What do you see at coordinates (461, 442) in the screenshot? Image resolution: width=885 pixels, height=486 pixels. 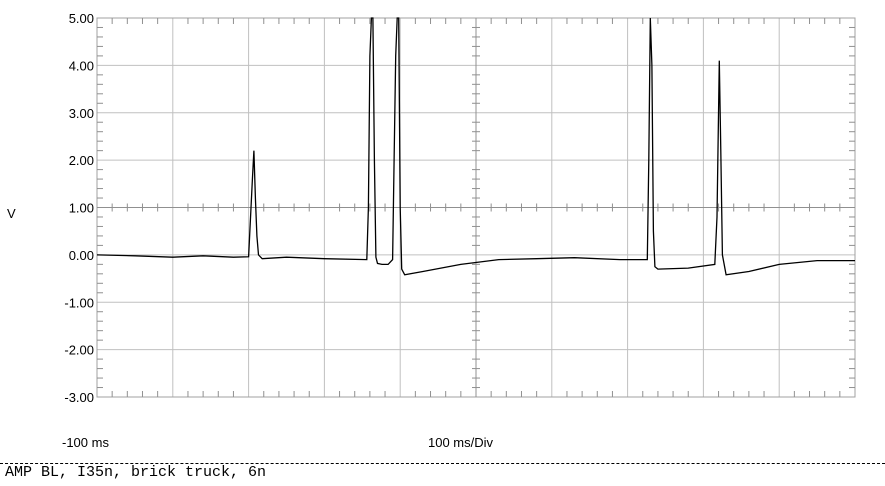 I see `x-scale-label: 100 ms/Div` at bounding box center [461, 442].